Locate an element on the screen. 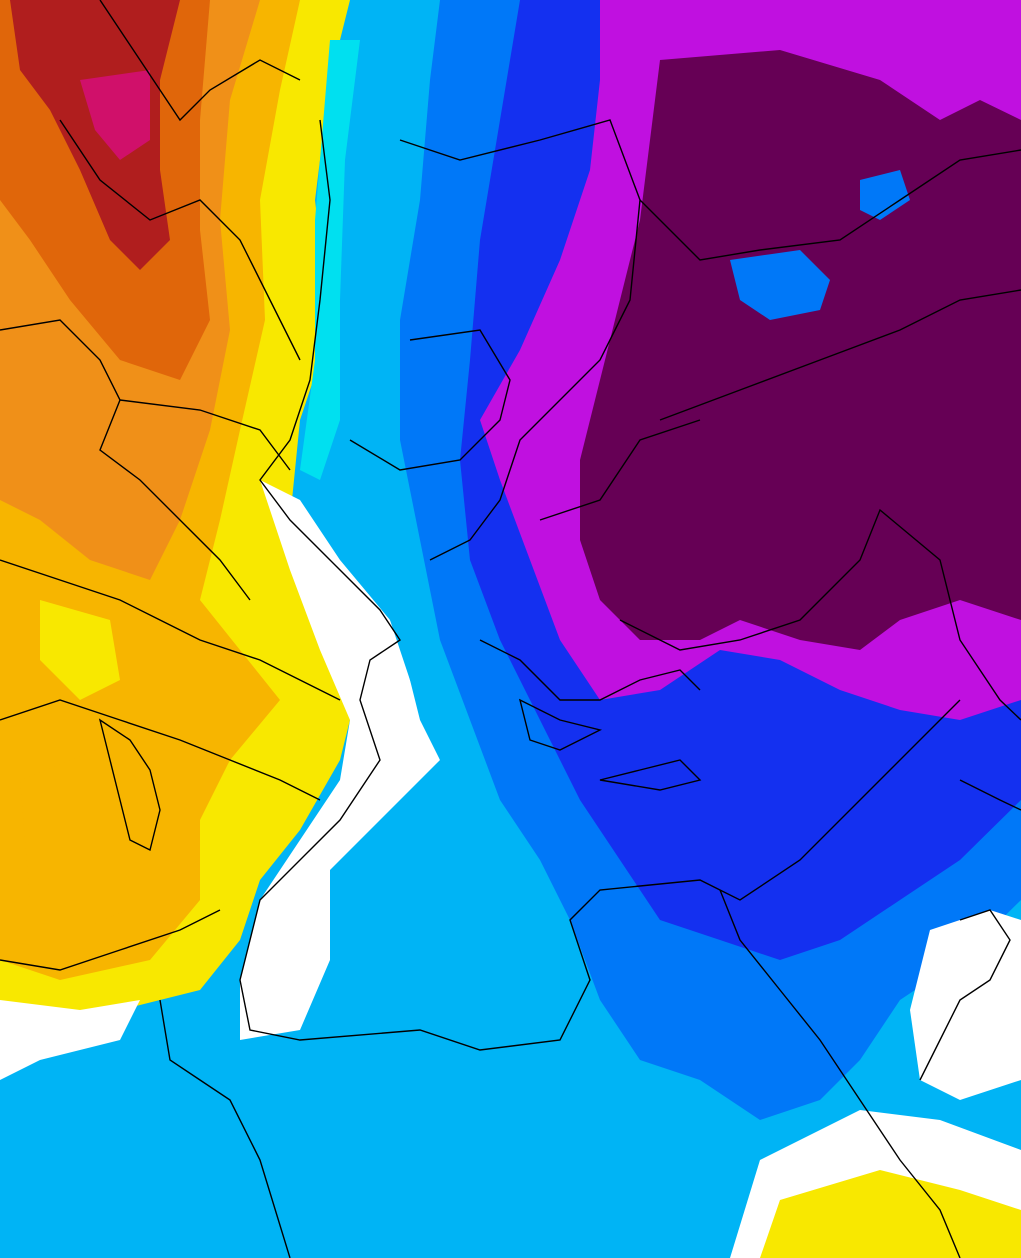  warm-zone-deep-red is located at coordinates (95, 135).